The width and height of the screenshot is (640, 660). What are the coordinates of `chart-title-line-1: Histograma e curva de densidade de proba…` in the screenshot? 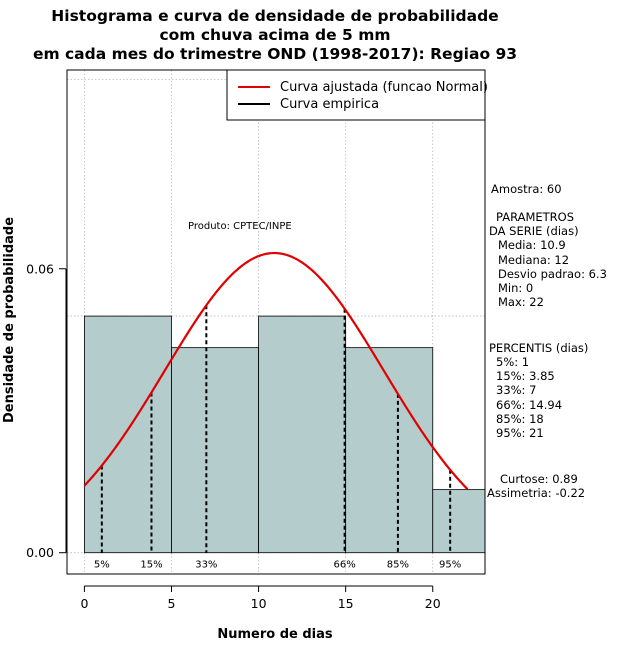 It's located at (274, 16).